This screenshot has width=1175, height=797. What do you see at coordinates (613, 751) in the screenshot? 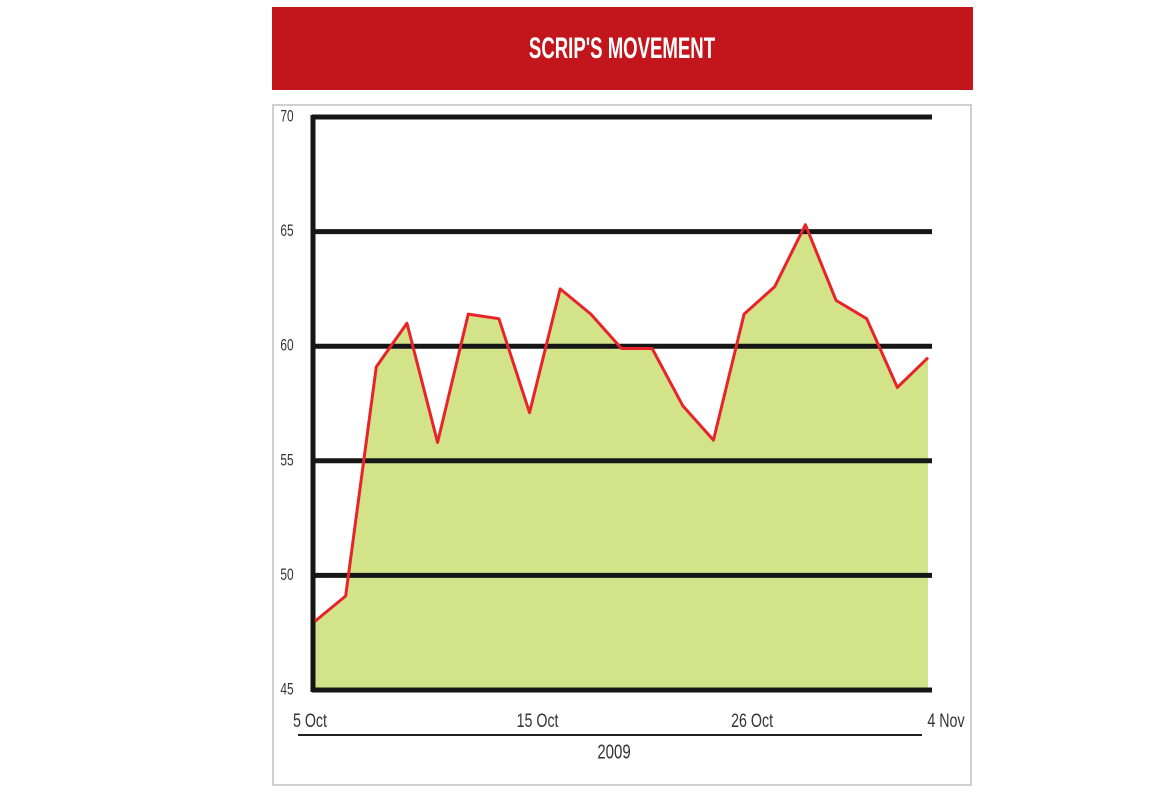
I see `x-axis-label: 2009` at bounding box center [613, 751].